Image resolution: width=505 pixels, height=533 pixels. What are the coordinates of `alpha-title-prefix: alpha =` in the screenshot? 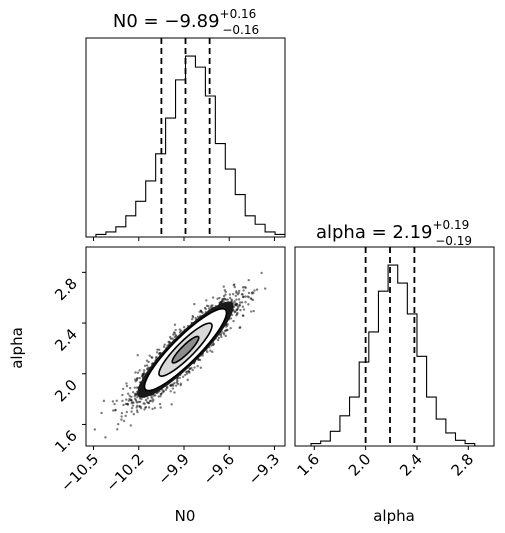 It's located at (354, 232).